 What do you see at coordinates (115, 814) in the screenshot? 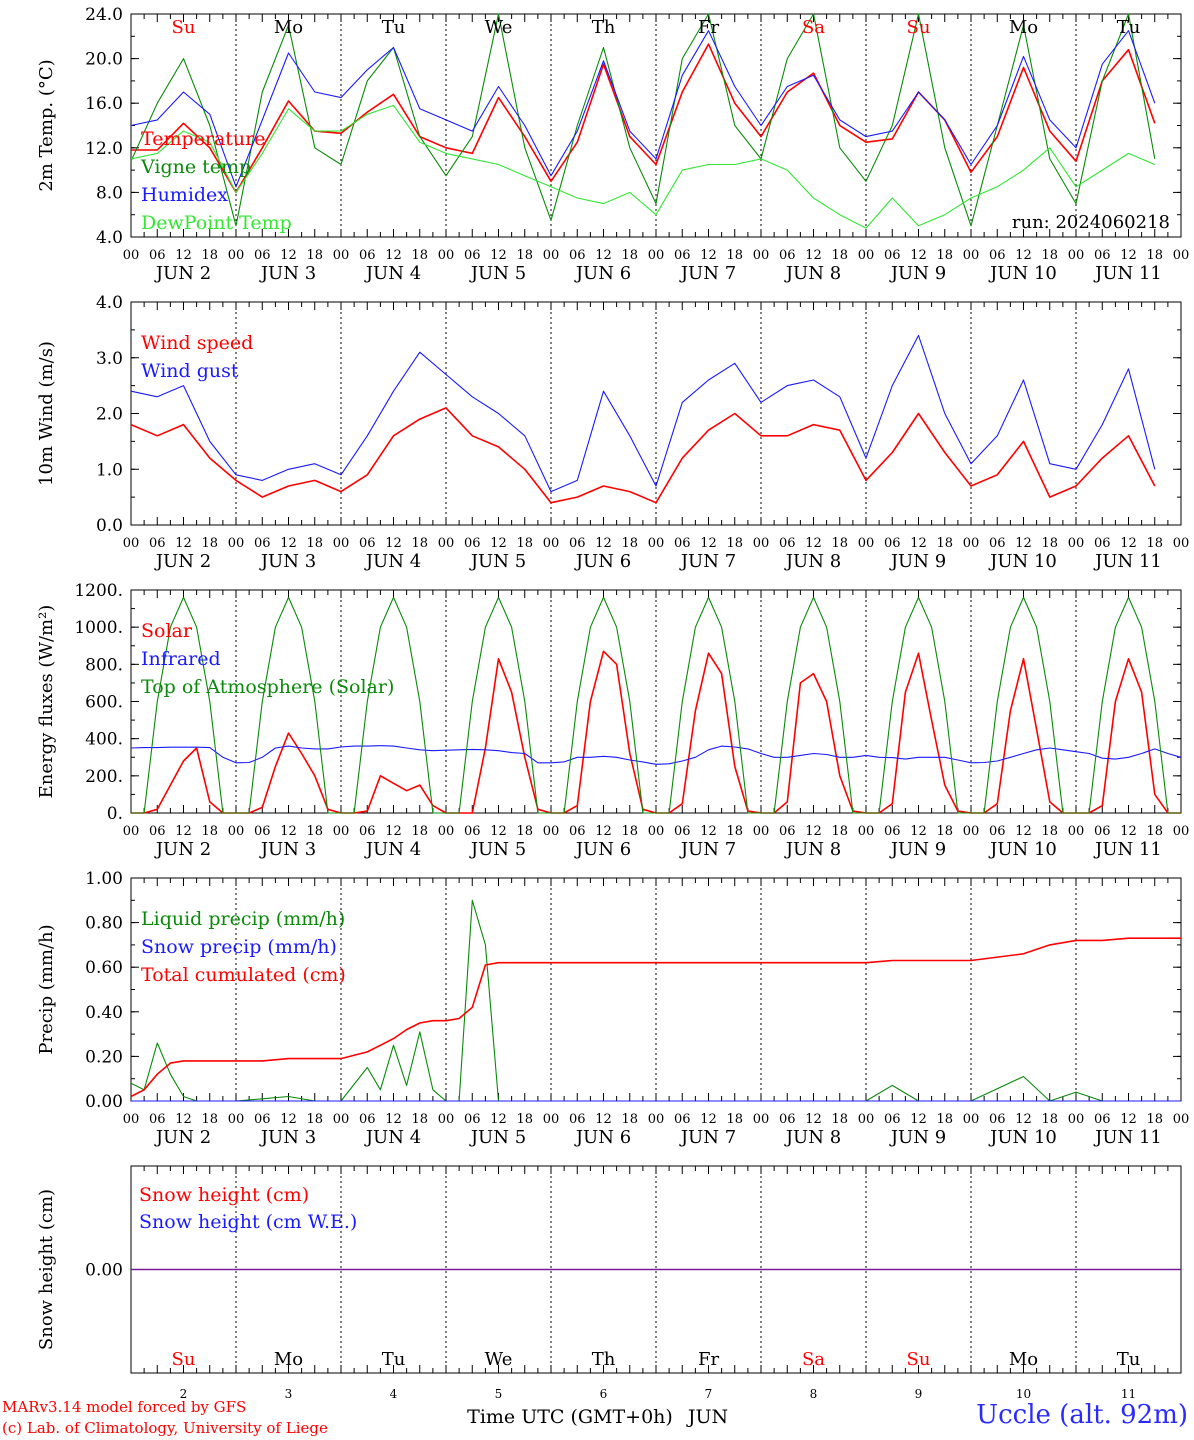
I see `y-tick-label: 0.` at bounding box center [115, 814].